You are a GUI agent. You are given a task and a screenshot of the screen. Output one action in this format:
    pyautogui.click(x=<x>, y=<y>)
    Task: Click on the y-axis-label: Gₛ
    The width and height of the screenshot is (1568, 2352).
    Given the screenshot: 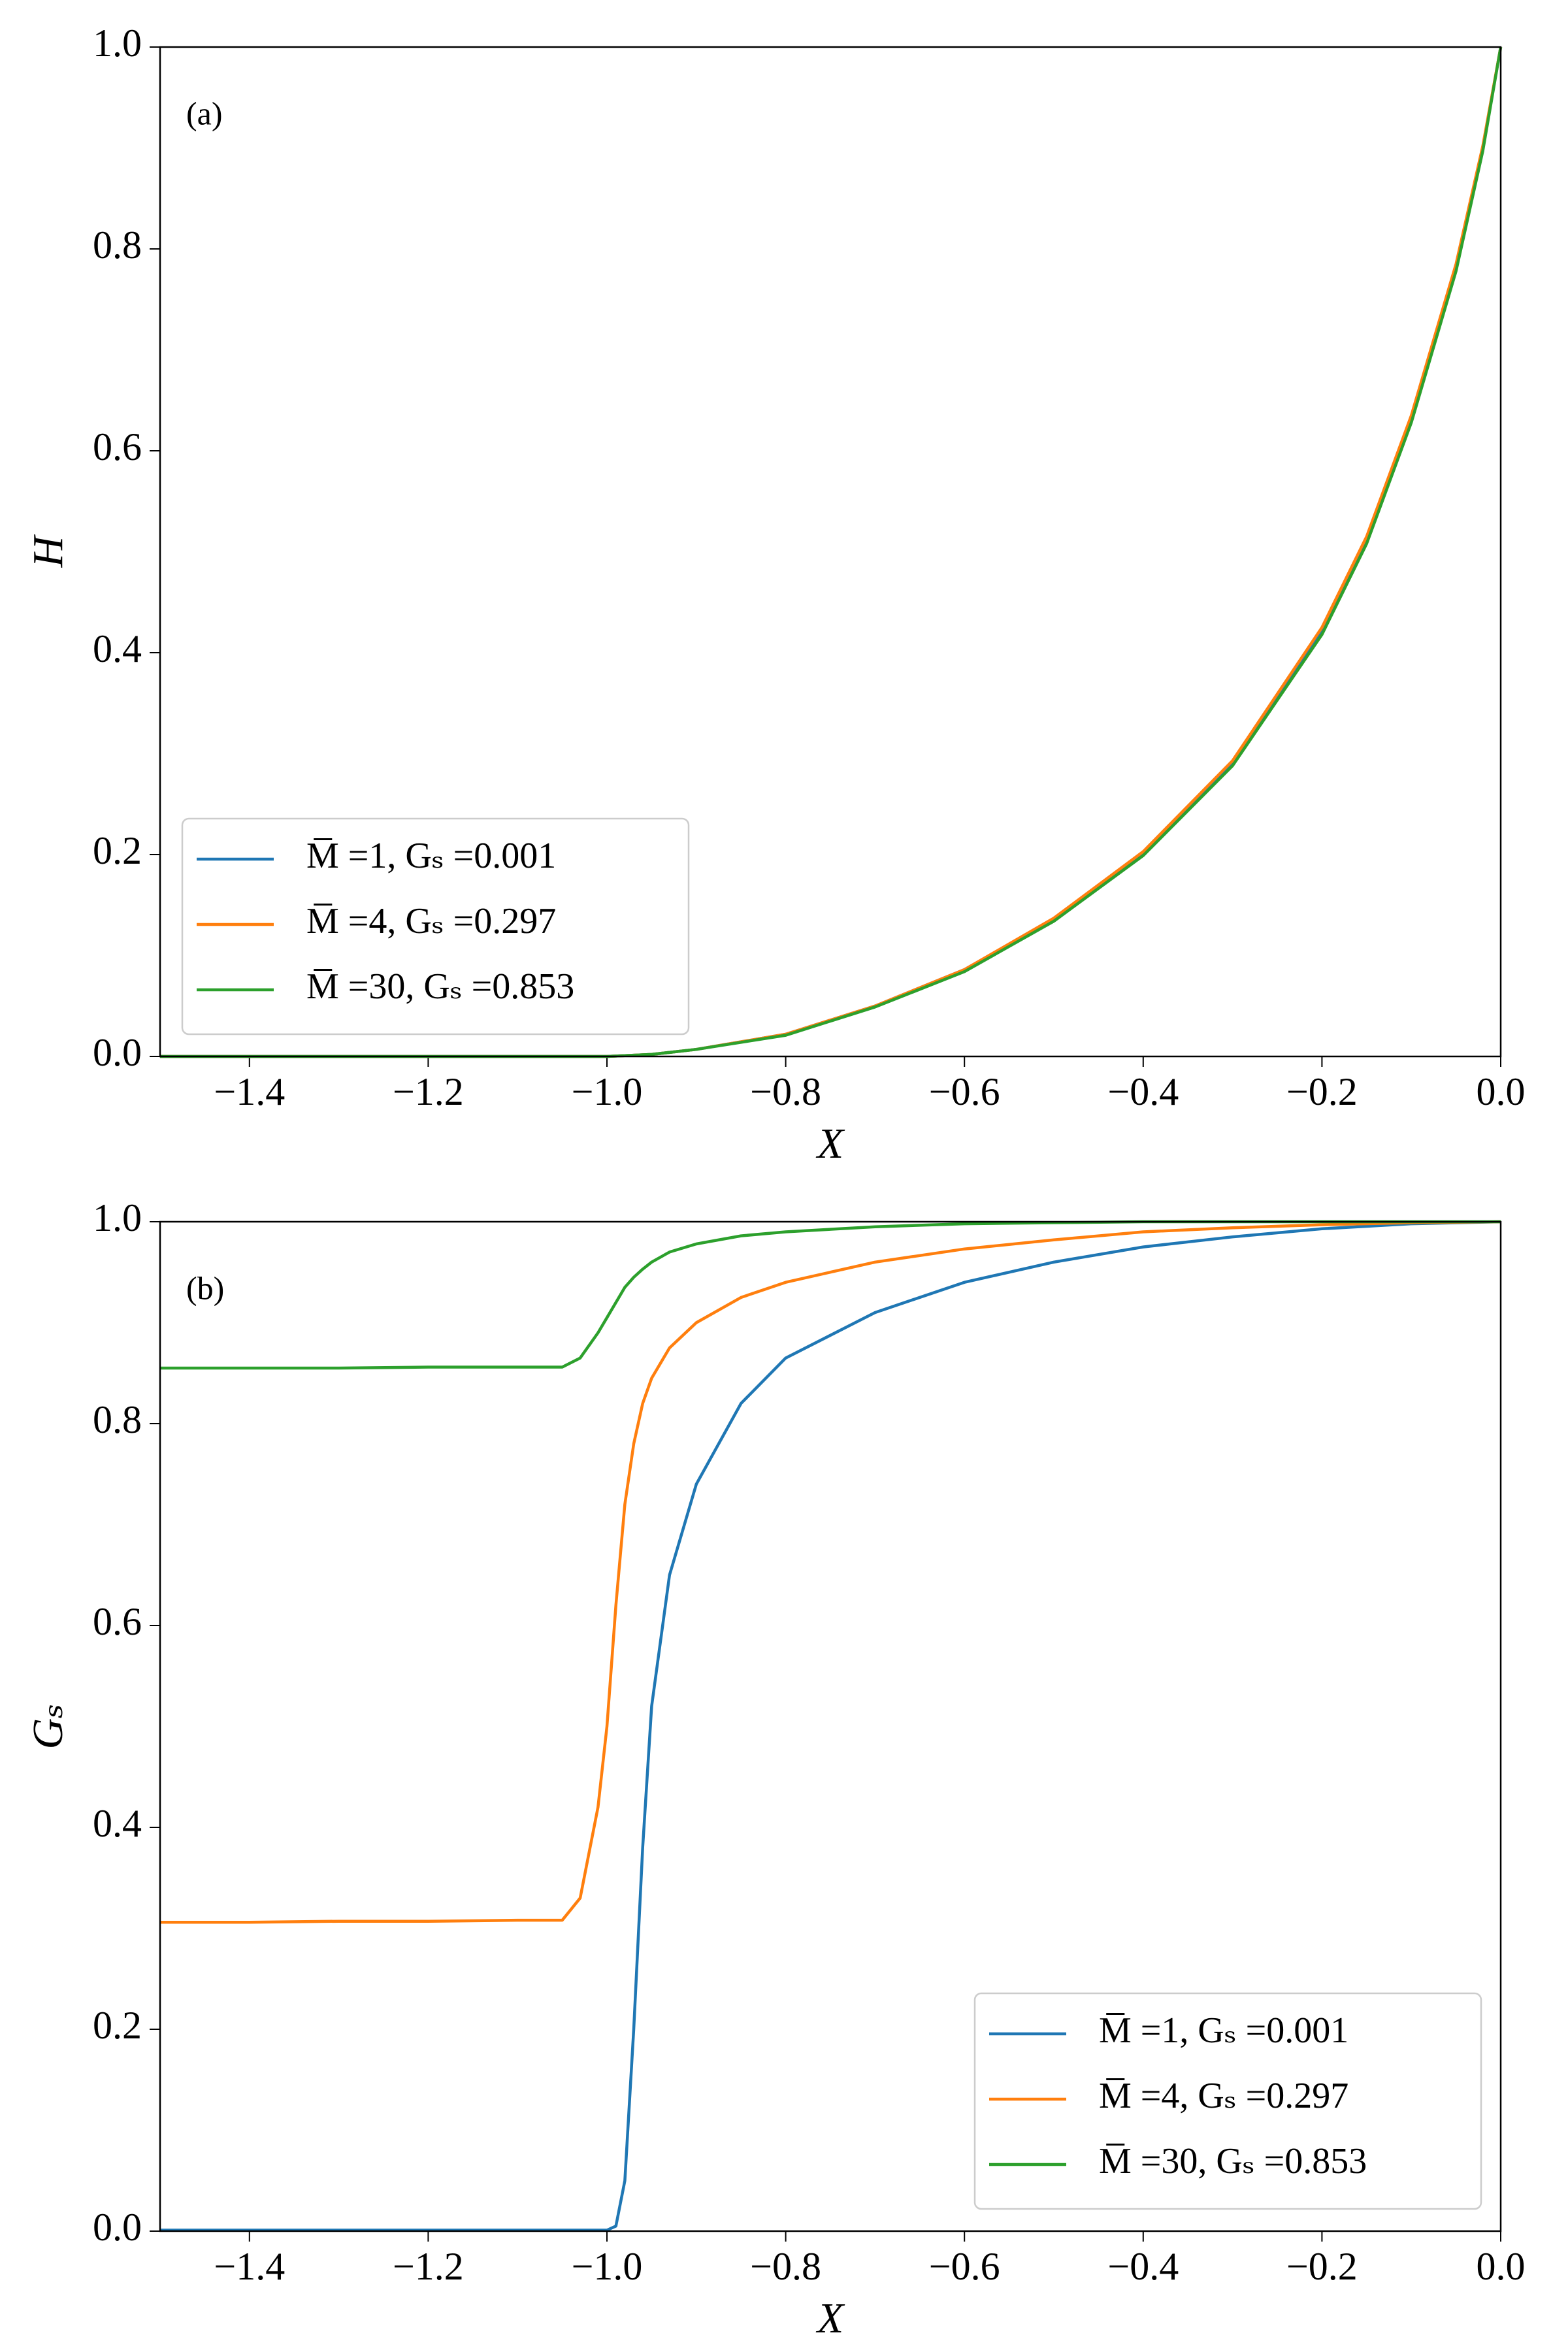 What is the action you would take?
    pyautogui.click(x=48, y=1727)
    